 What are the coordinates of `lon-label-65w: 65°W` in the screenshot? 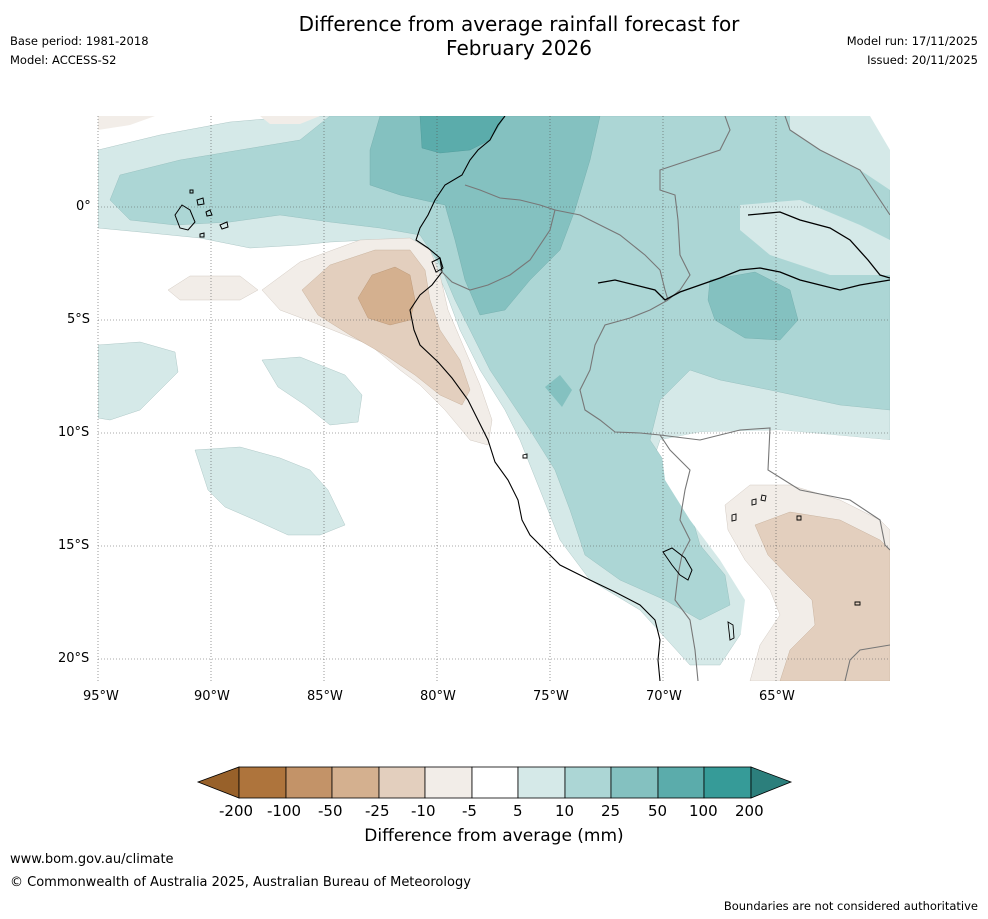 It's located at (777, 696).